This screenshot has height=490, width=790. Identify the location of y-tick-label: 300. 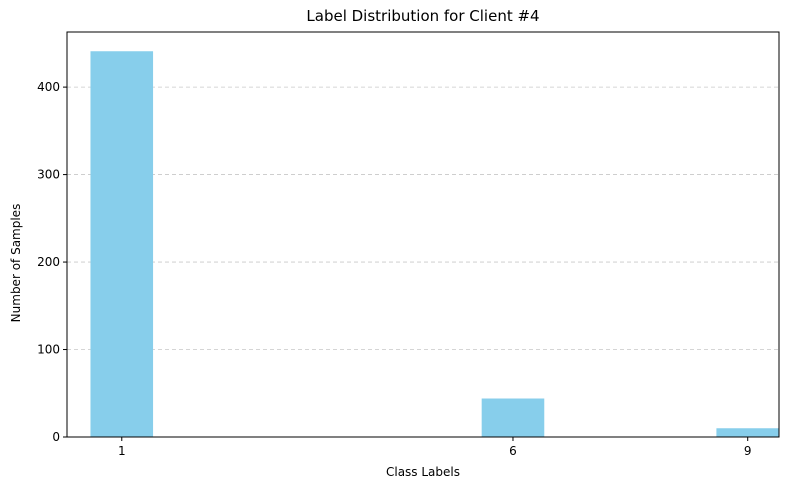
(48, 175).